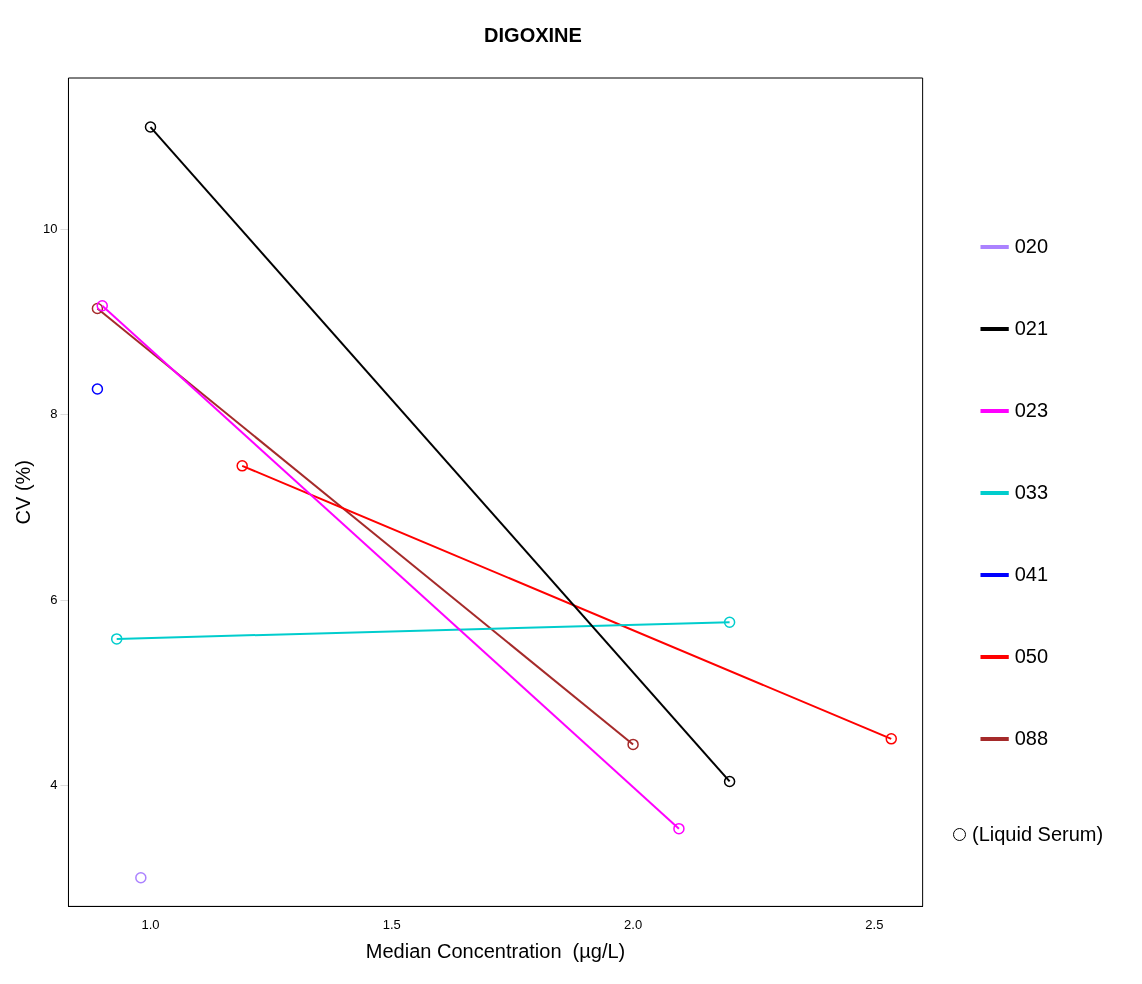 Image resolution: width=1142 pixels, height=984 pixels. Describe the element at coordinates (1031, 327) in the screenshot. I see `legend-label: 021` at that location.